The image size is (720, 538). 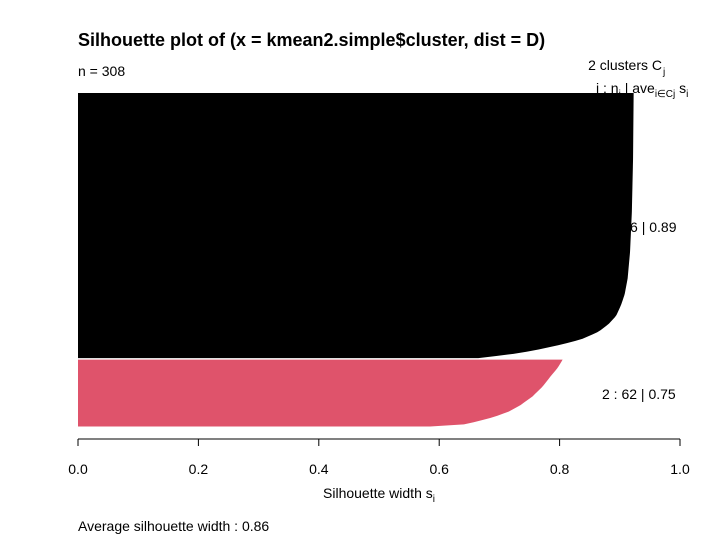 I want to click on x-tick-label: 0.4, so click(x=319, y=469).